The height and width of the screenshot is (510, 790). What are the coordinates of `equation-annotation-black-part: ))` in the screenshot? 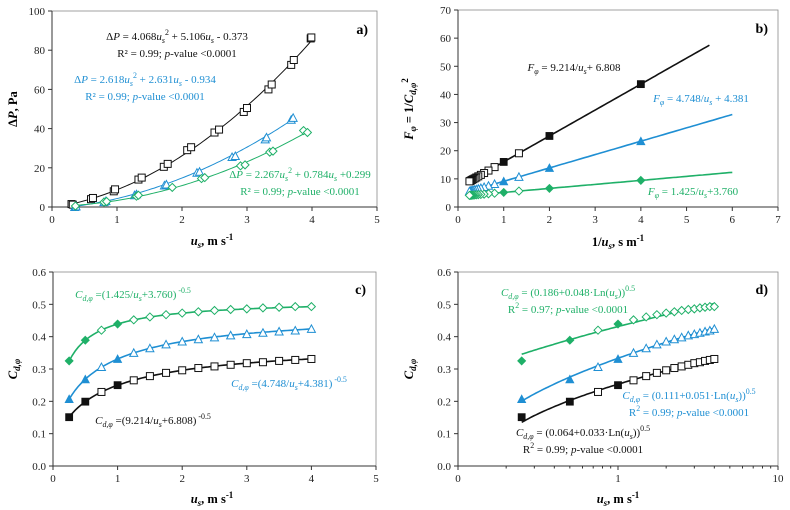 It's located at (637, 433).